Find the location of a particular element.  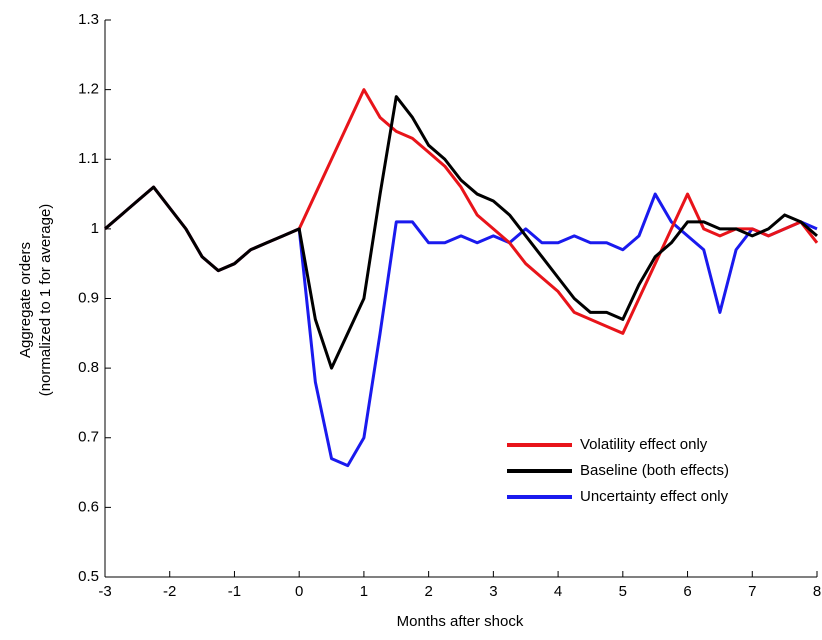

x-tick-label: 3 is located at coordinates (493, 591).